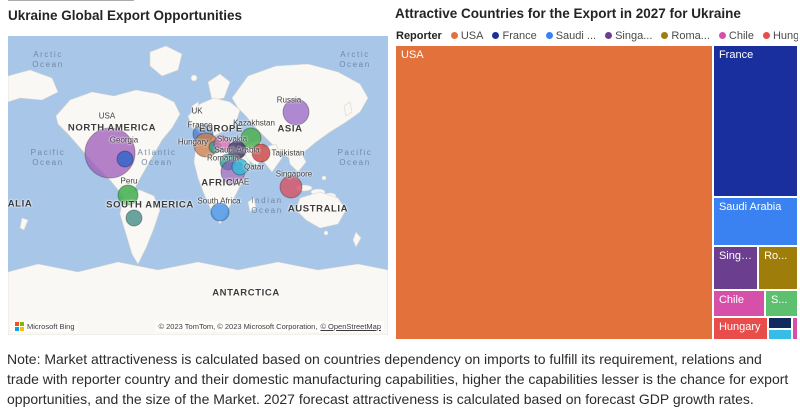  What do you see at coordinates (51, 326) in the screenshot?
I see `bing-label: Microsoft Bing` at bounding box center [51, 326].